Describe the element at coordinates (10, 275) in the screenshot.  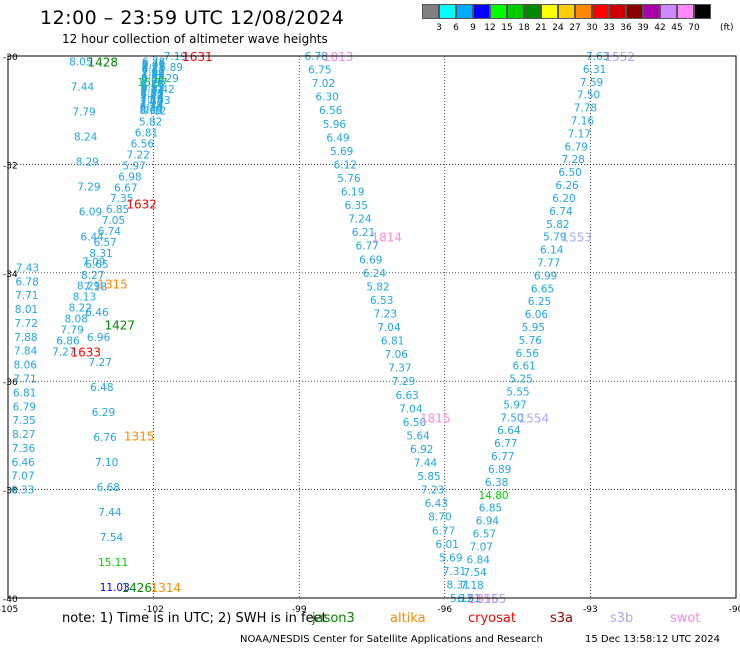
I see `y-tick-label: -34` at that location.